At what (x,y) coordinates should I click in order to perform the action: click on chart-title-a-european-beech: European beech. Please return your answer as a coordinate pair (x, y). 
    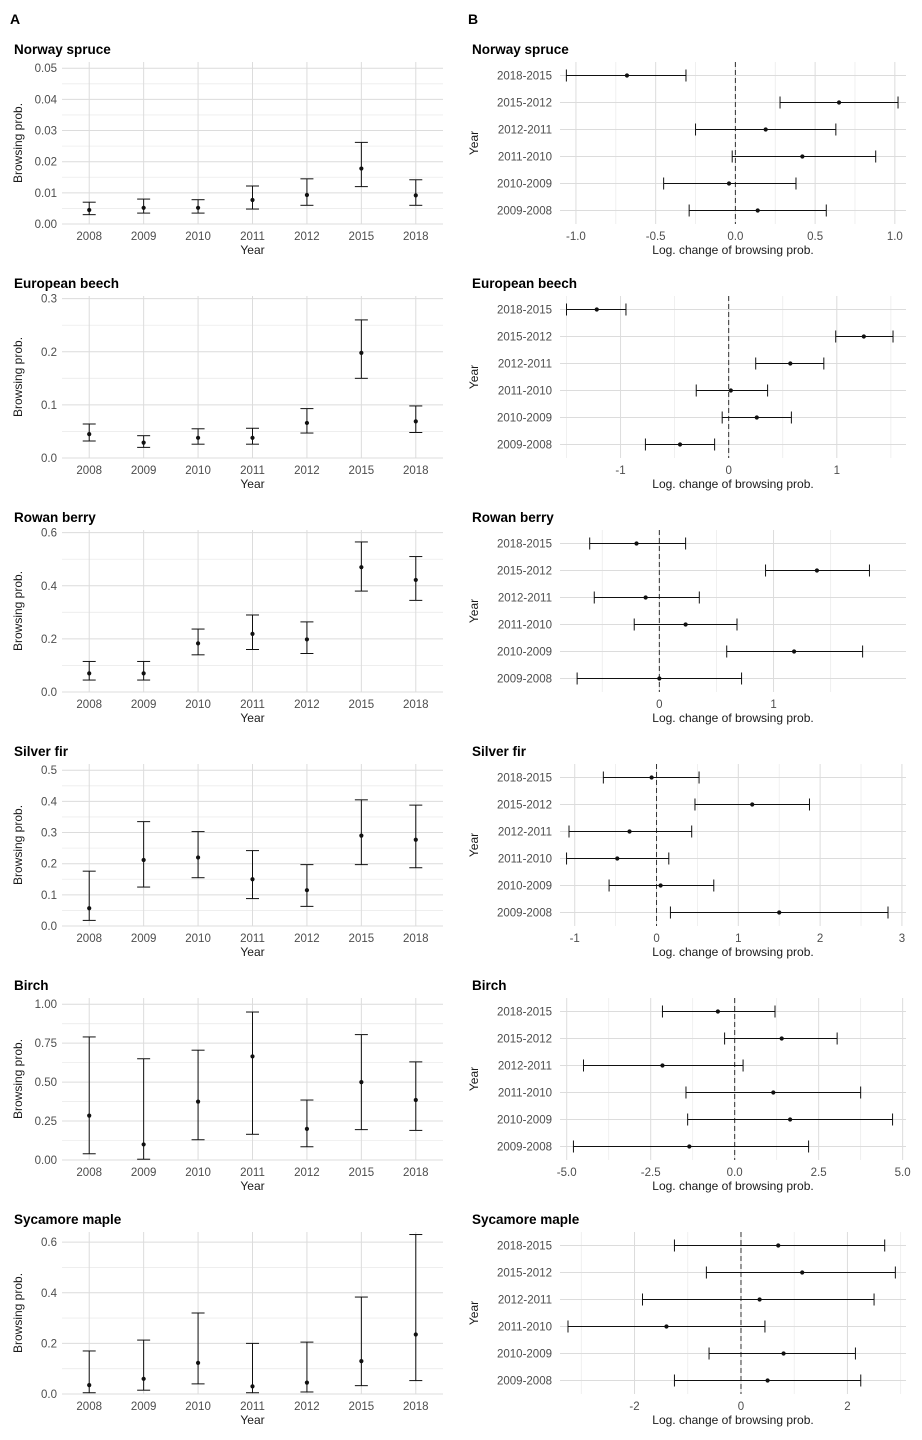
    Looking at the image, I should click on (66, 283).